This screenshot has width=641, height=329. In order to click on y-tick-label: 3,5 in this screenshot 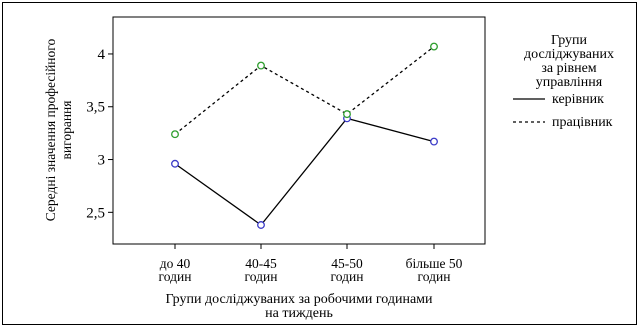, I will do `click(95, 108)`.